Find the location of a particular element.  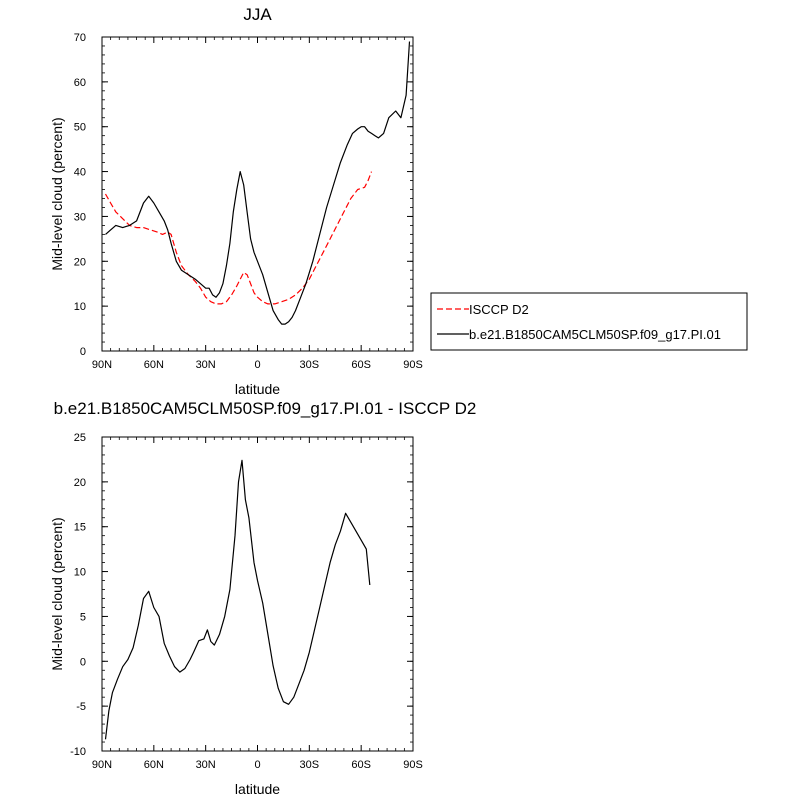

legend-label-1: b.e21.B1850CAM5CLM50SP.f09_g17.PI.01 is located at coordinates (595, 334).